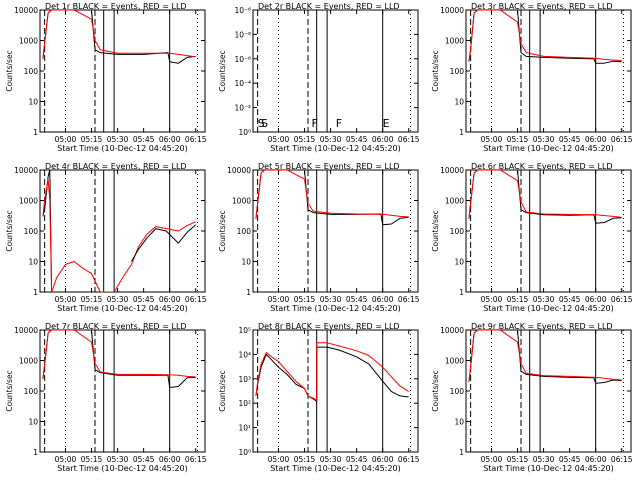 Image resolution: width=640 pixels, height=480 pixels. Describe the element at coordinates (116, 326) in the screenshot. I see `chart-title: Det 7r BLACK = Events, RED = LLD` at that location.